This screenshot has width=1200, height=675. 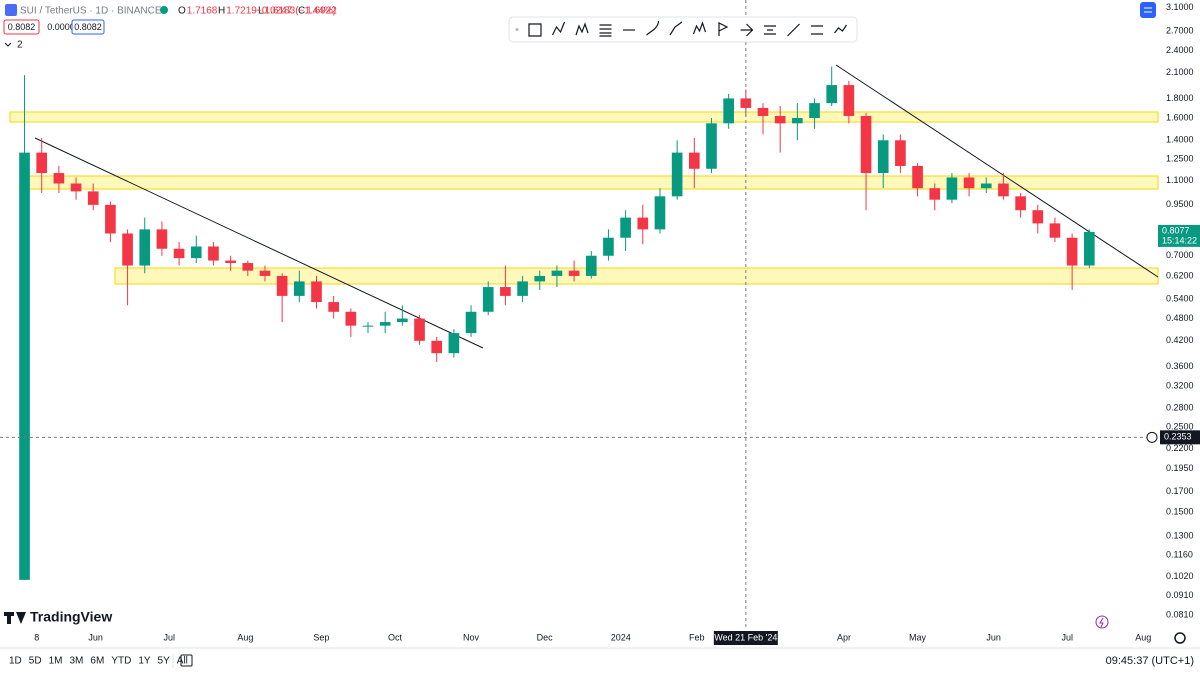 What do you see at coordinates (1180, 340) in the screenshot?
I see `y-tick-label: 0.4200` at bounding box center [1180, 340].